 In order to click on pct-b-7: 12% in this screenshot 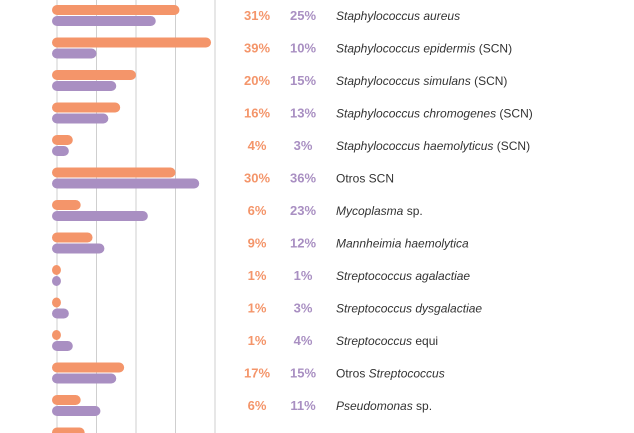, I will do `click(303, 243)`.